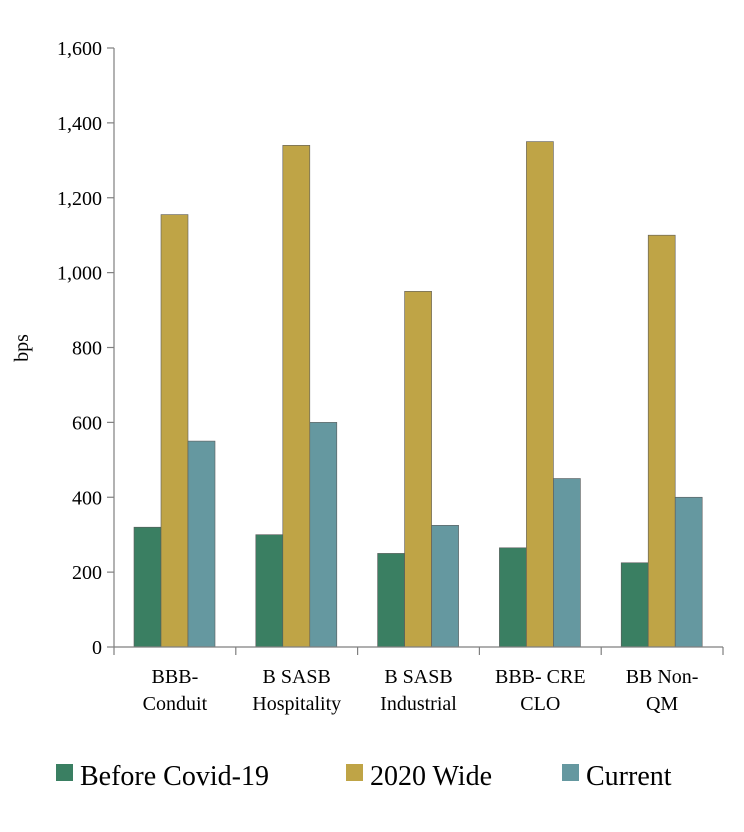  What do you see at coordinates (418, 650) in the screenshot?
I see `x-axis` at bounding box center [418, 650].